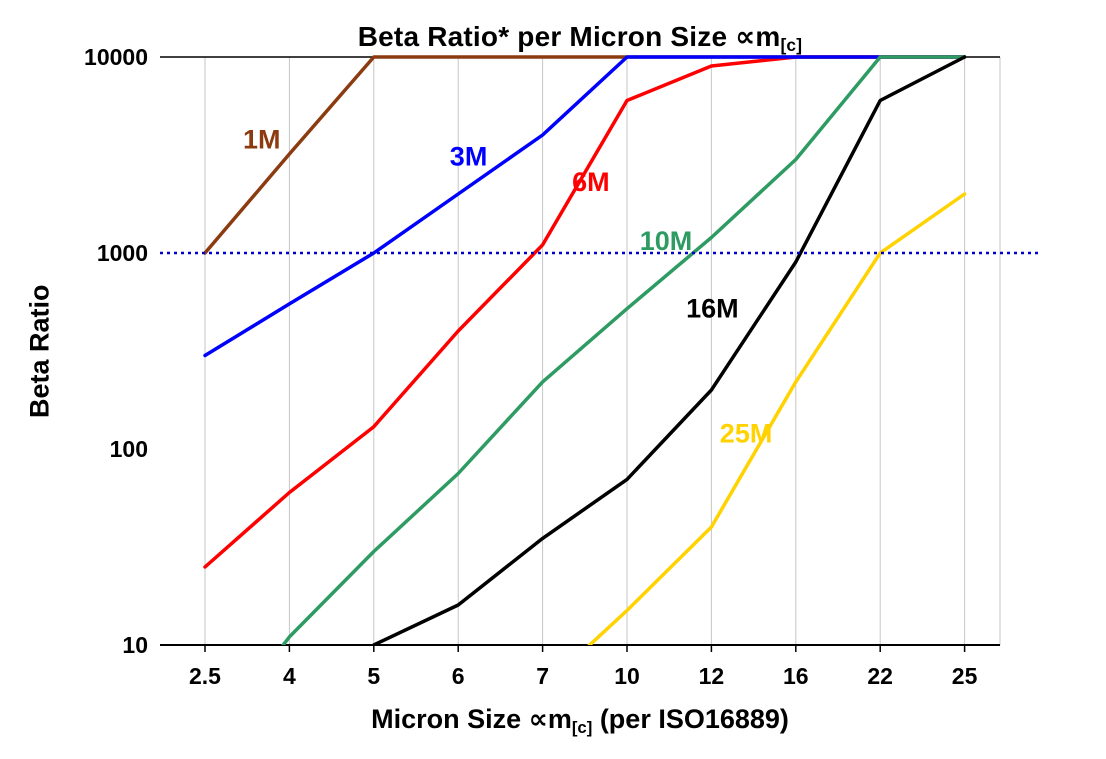  I want to click on chart-title: Beta Ratio* per Micron Size ∝m[c], so click(580, 38).